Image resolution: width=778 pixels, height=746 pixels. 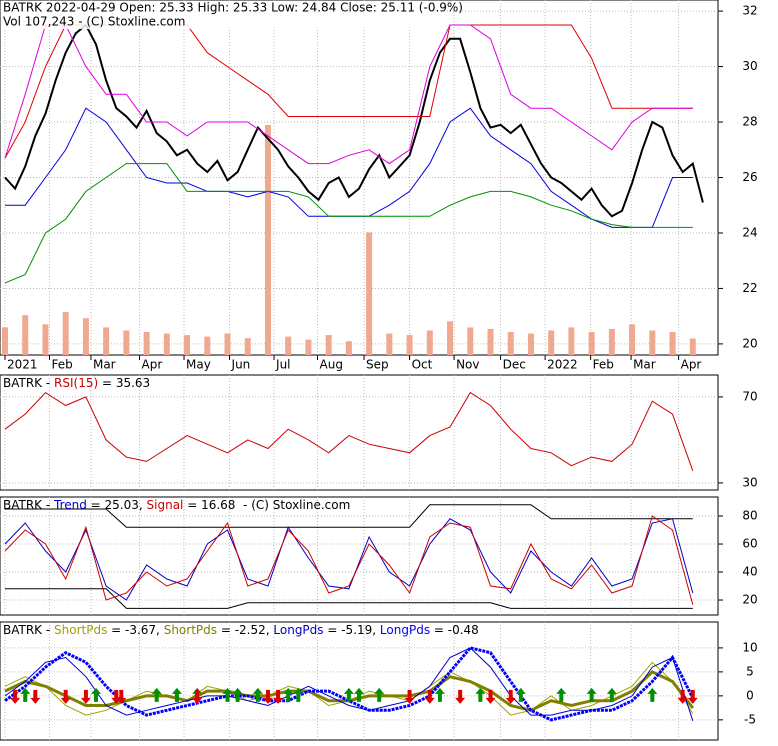 I want to click on panel-title: BATRK - RSI(15) = 35.63, so click(x=76, y=383).